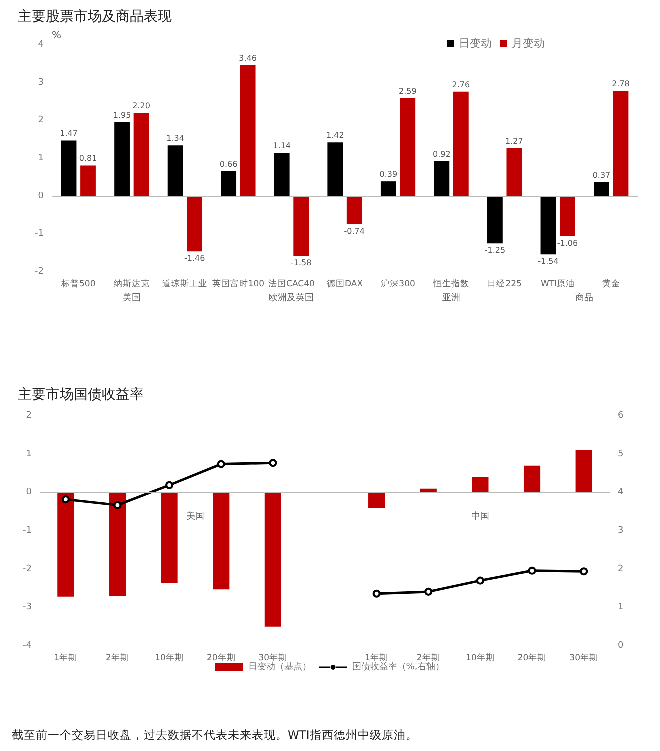 The width and height of the screenshot is (660, 751). Describe the element at coordinates (291, 298) in the screenshot. I see `text: 欧洲及英国` at that location.